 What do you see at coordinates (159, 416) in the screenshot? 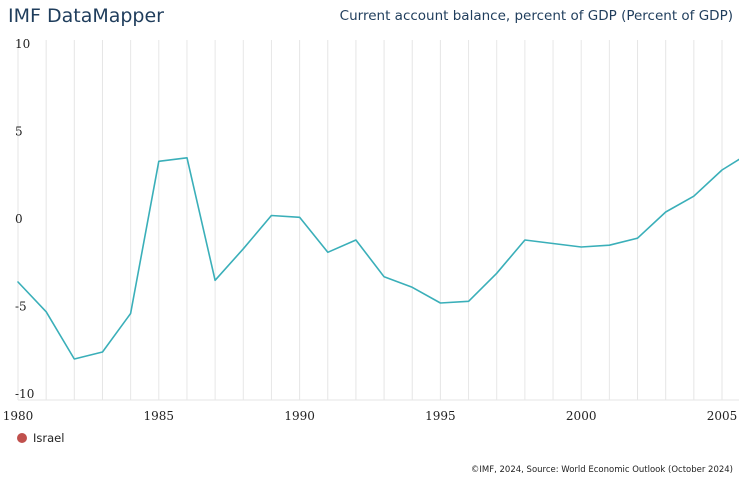
I see `x-tick-label: 1985` at bounding box center [159, 416].